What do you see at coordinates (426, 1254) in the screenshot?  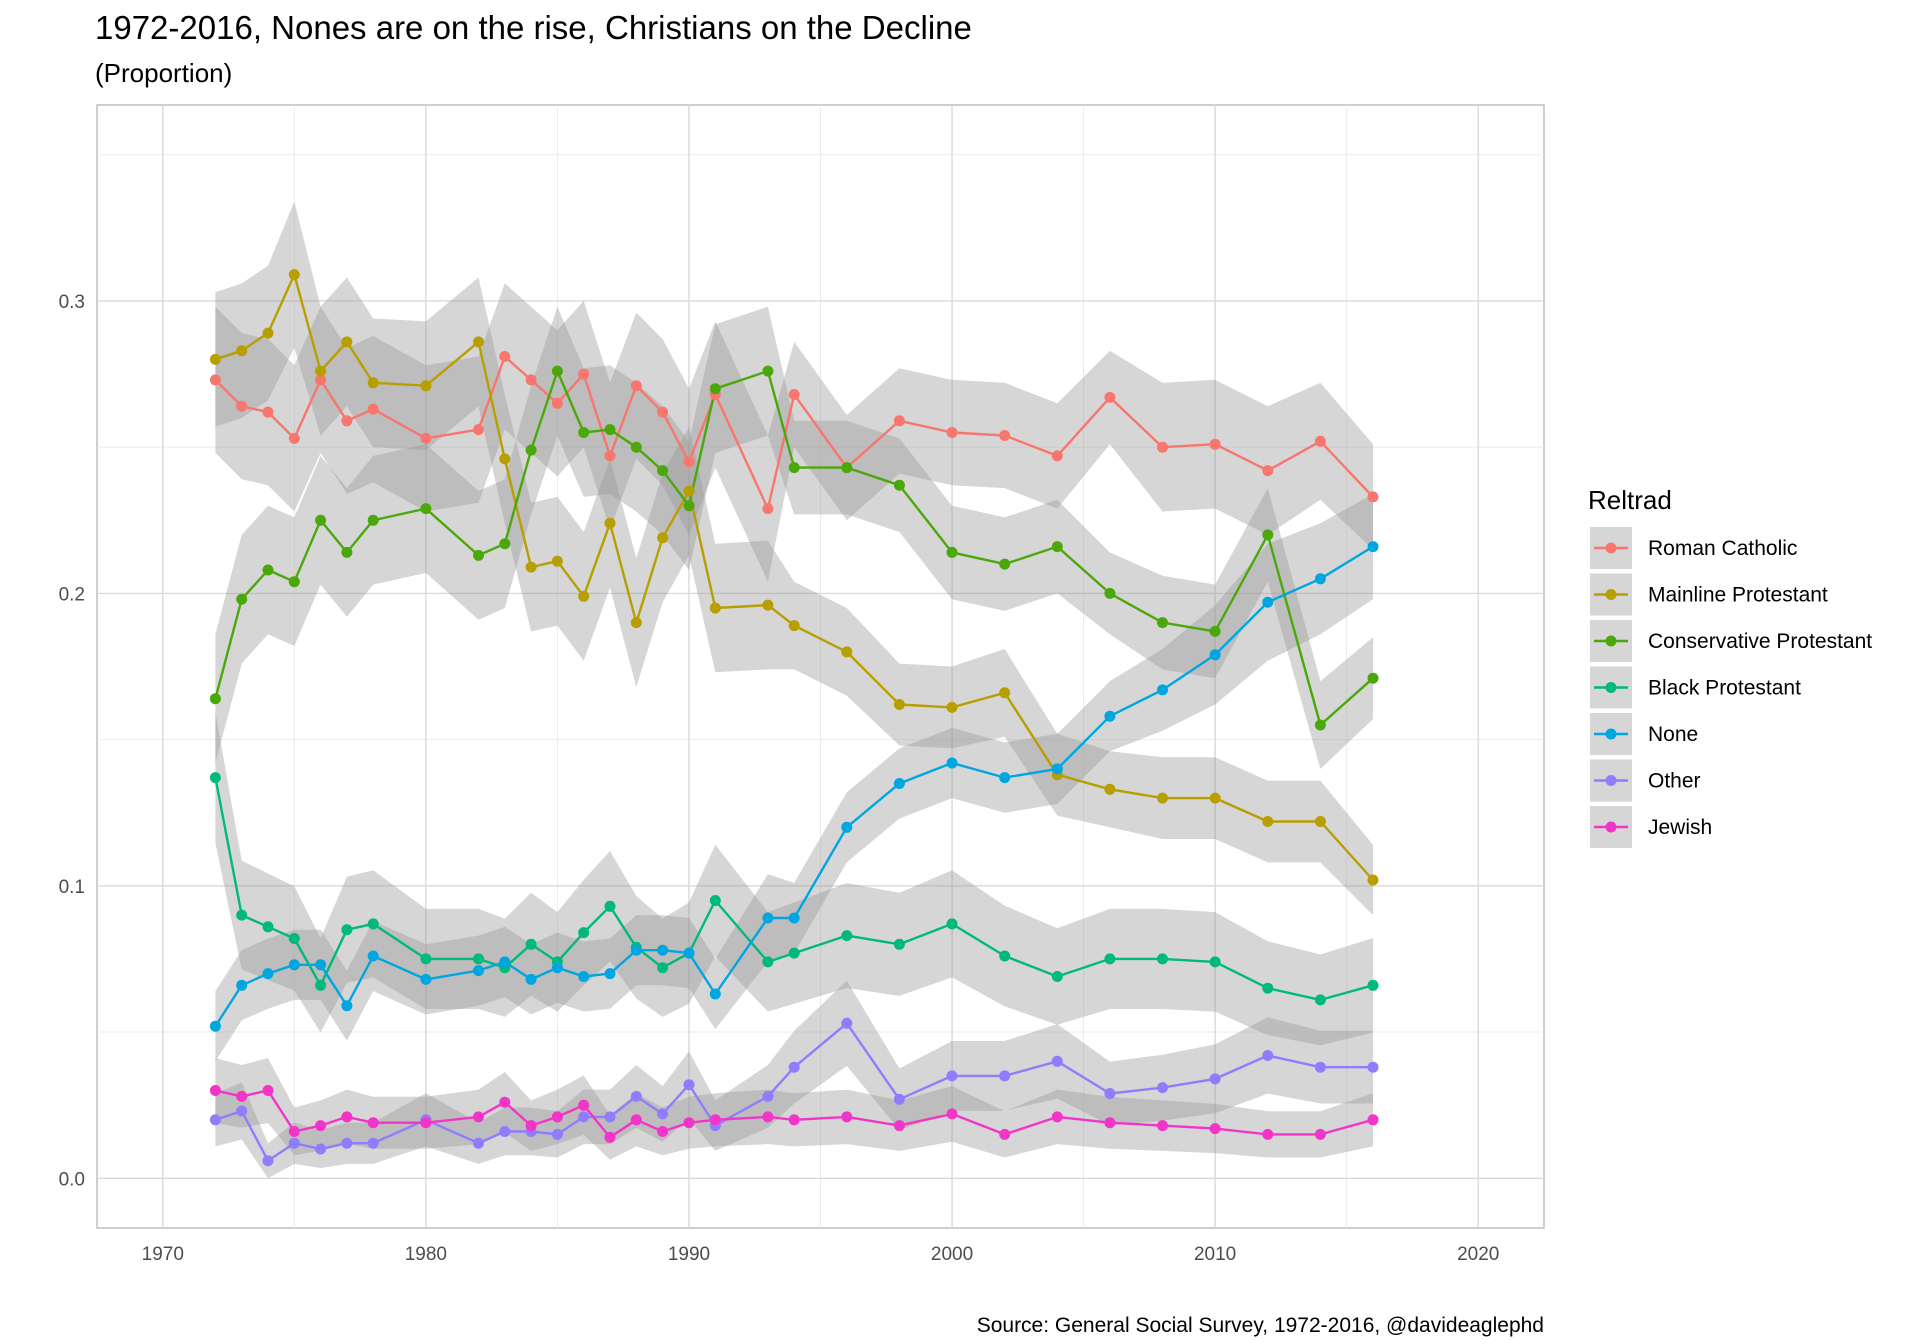 I see `x-tick-label: 1980` at bounding box center [426, 1254].